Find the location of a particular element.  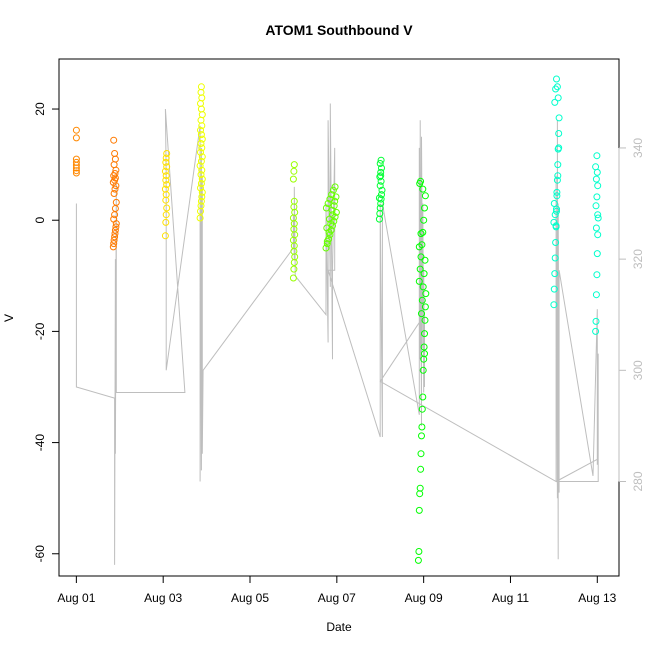

chart-title: ATOM1 Southbound V is located at coordinates (339, 30).